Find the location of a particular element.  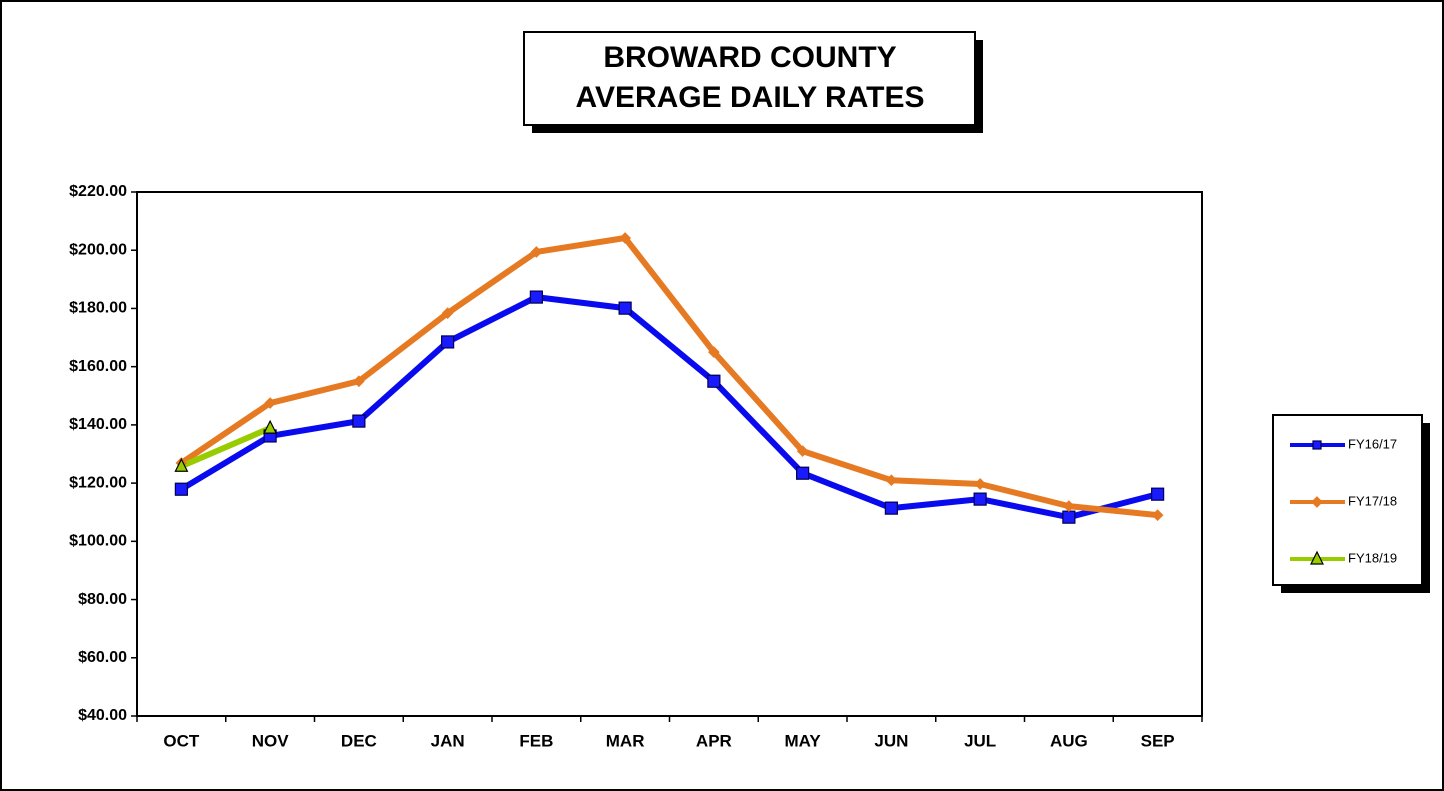

x-tick-label: APR is located at coordinates (714, 740).